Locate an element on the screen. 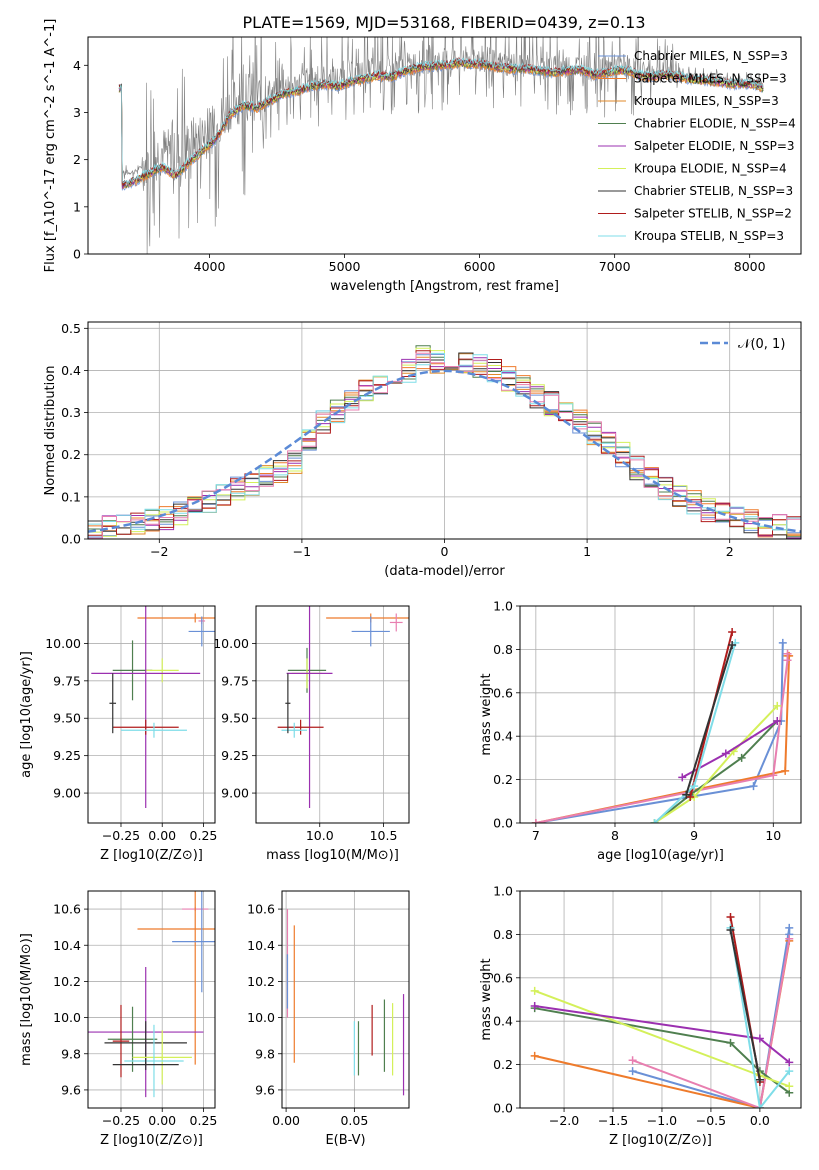 Image resolution: width=819 pixels, height=1170 pixels. y-tick-label: 0.6 is located at coordinates (503, 977).